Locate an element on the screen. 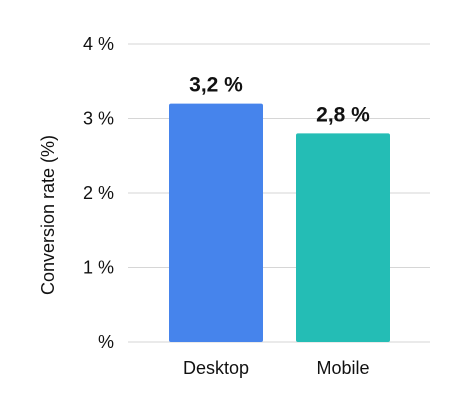 This screenshot has width=474, height=405. y-tick-label: 1 % is located at coordinates (98, 268).